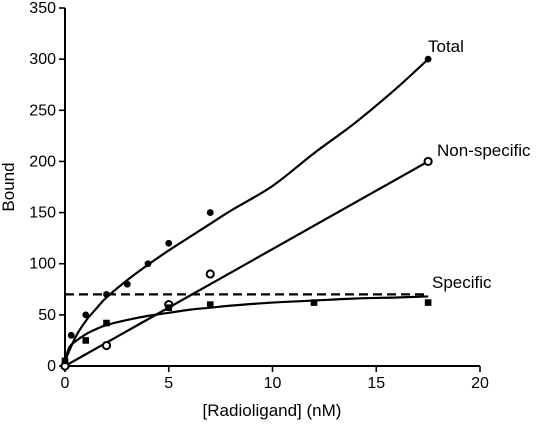 The image size is (550, 427). I want to click on y-axis-label: Bound, so click(9, 186).